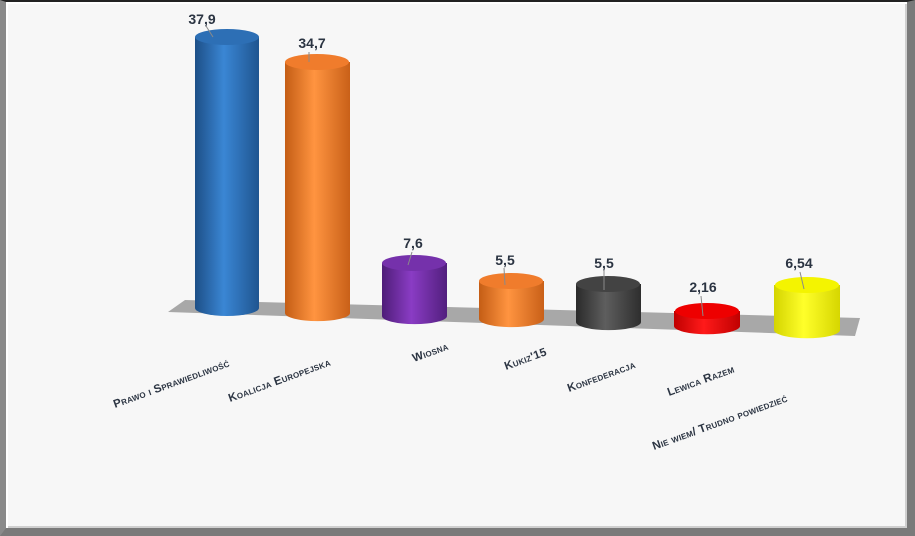  I want to click on category-label: Konfederacja, so click(601, 377).